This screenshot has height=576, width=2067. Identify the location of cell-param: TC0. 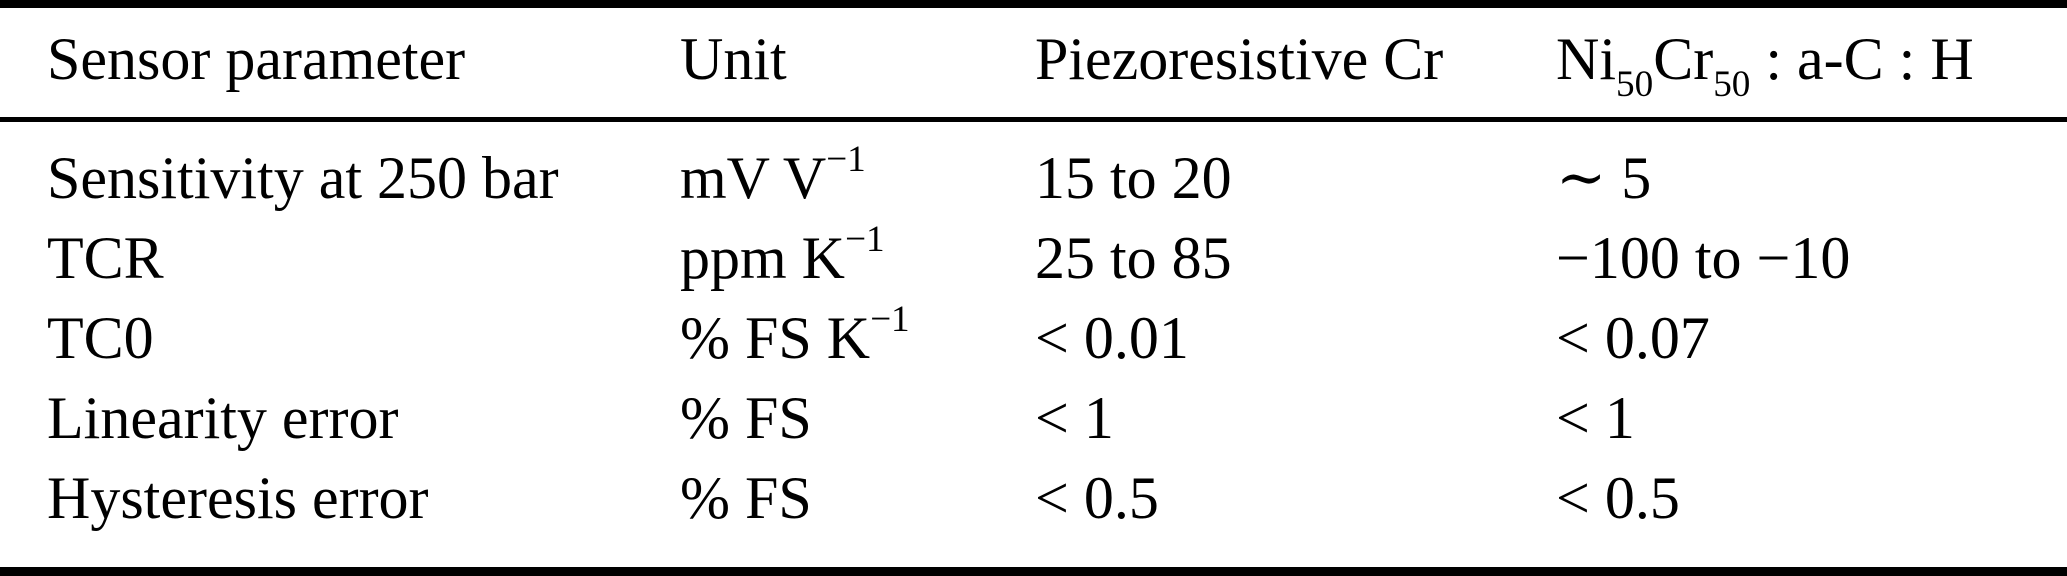
(100, 338).